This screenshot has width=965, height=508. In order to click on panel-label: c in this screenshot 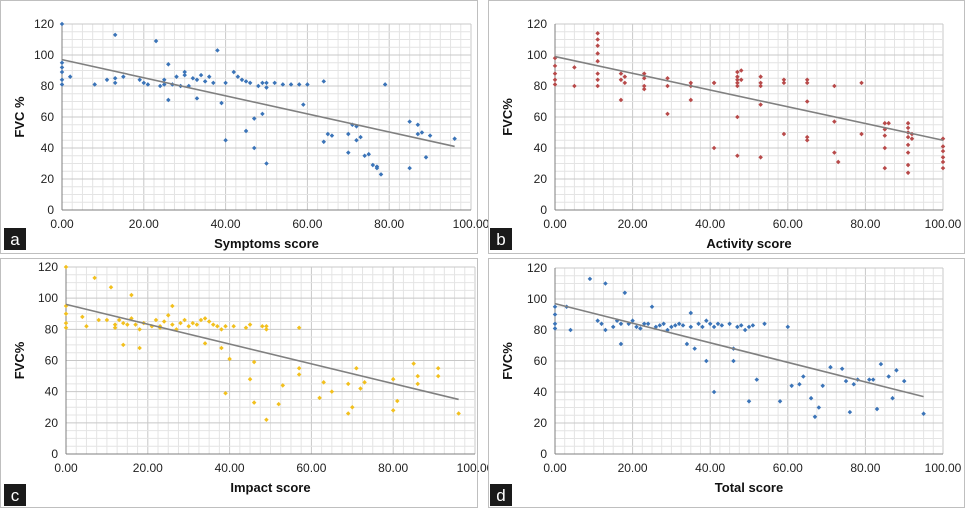, I will do `click(15, 495)`.